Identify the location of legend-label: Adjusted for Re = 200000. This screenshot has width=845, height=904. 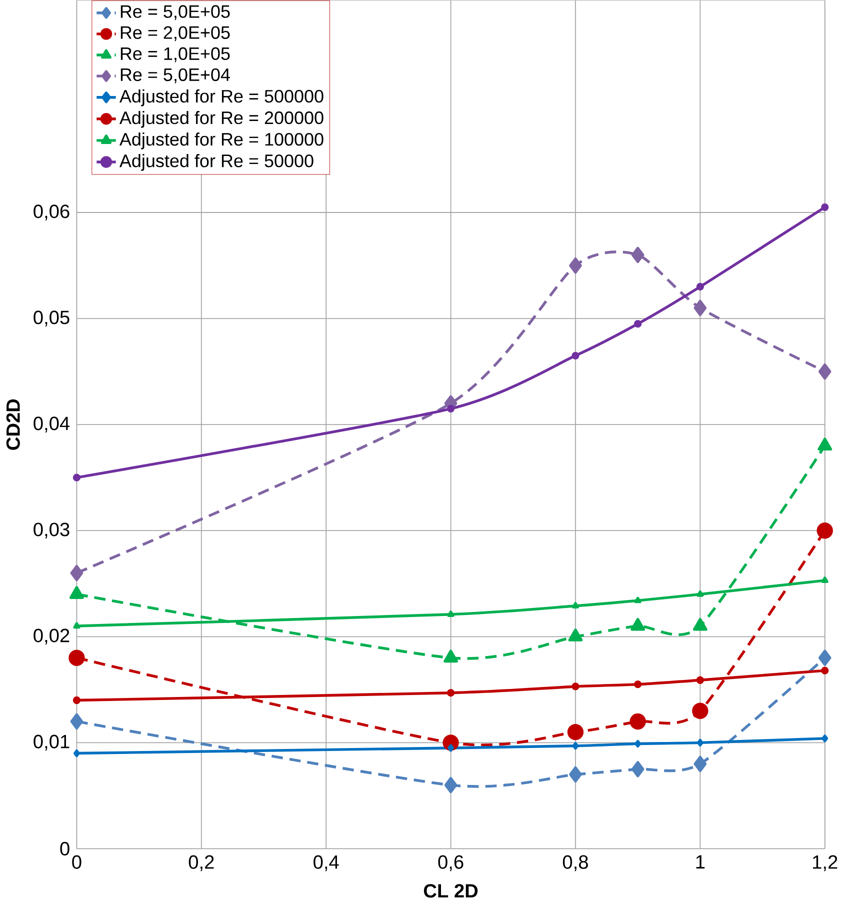
(222, 119).